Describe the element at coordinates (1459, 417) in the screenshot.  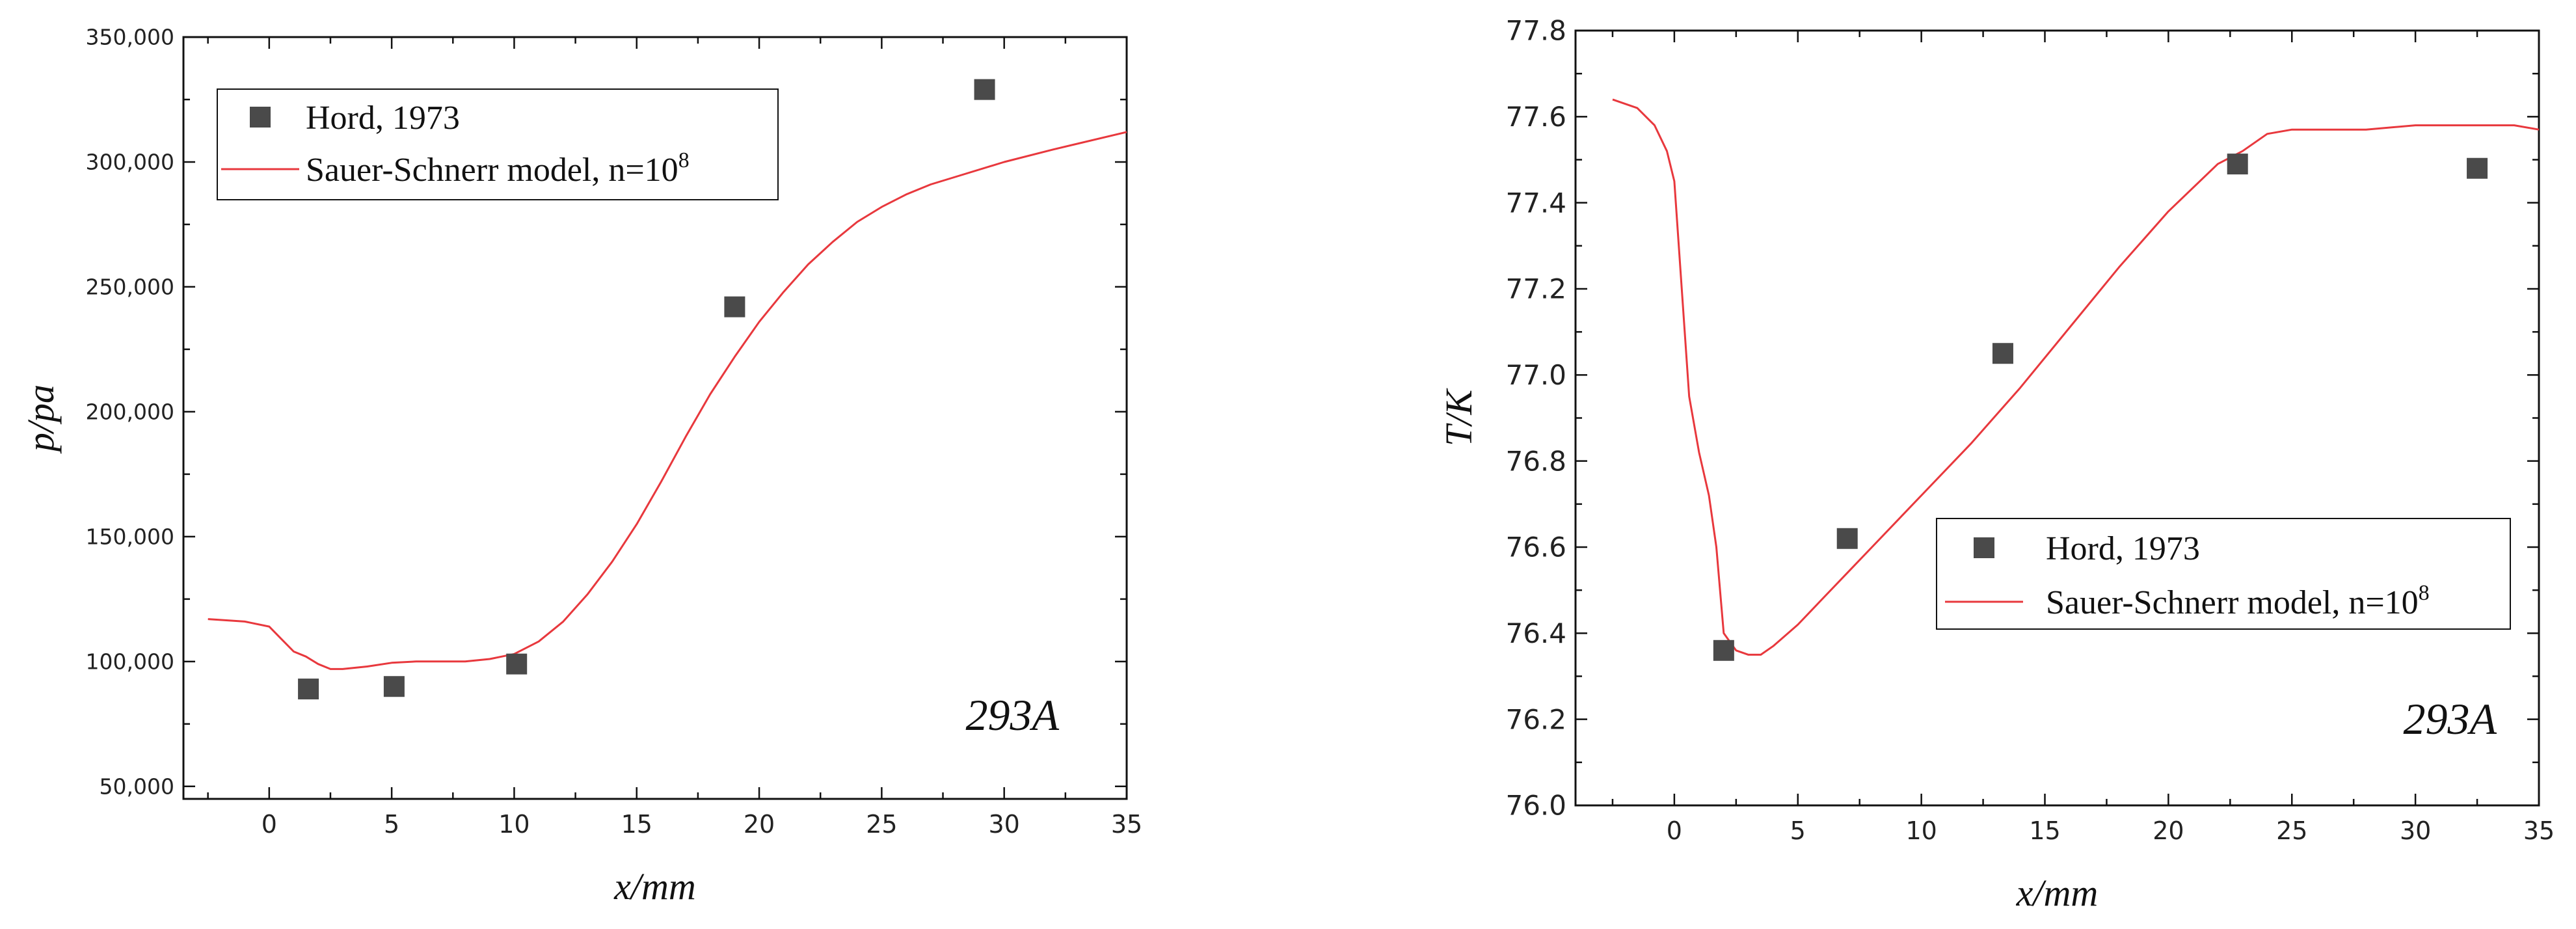
I see `y-axis-label: T/K` at that location.